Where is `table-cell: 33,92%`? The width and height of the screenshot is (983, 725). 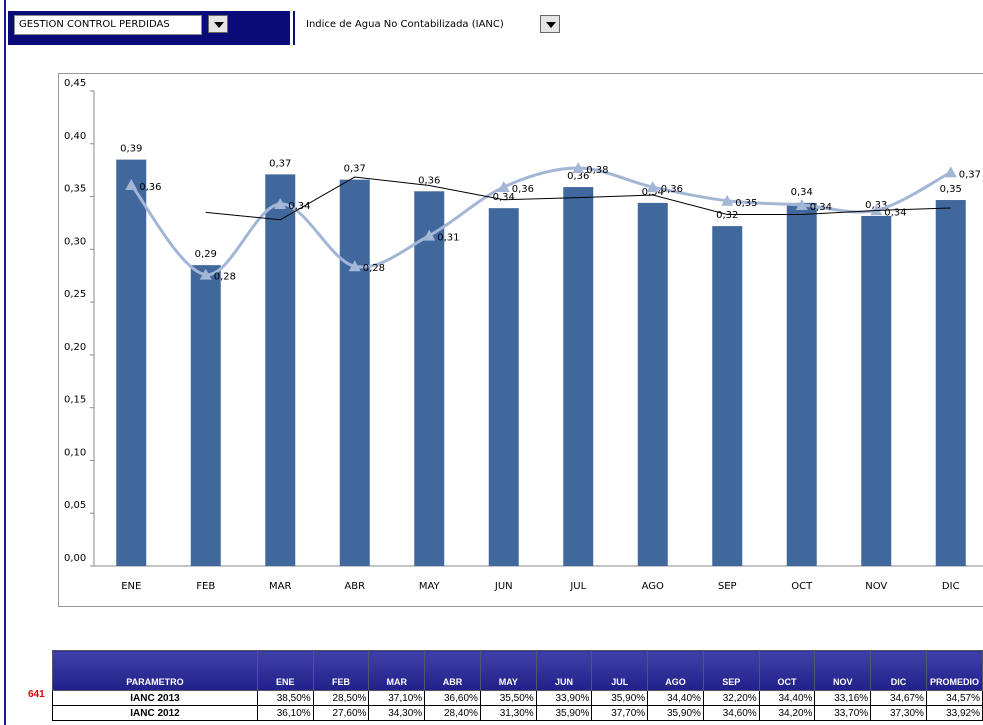 table-cell: 33,92% is located at coordinates (954, 713).